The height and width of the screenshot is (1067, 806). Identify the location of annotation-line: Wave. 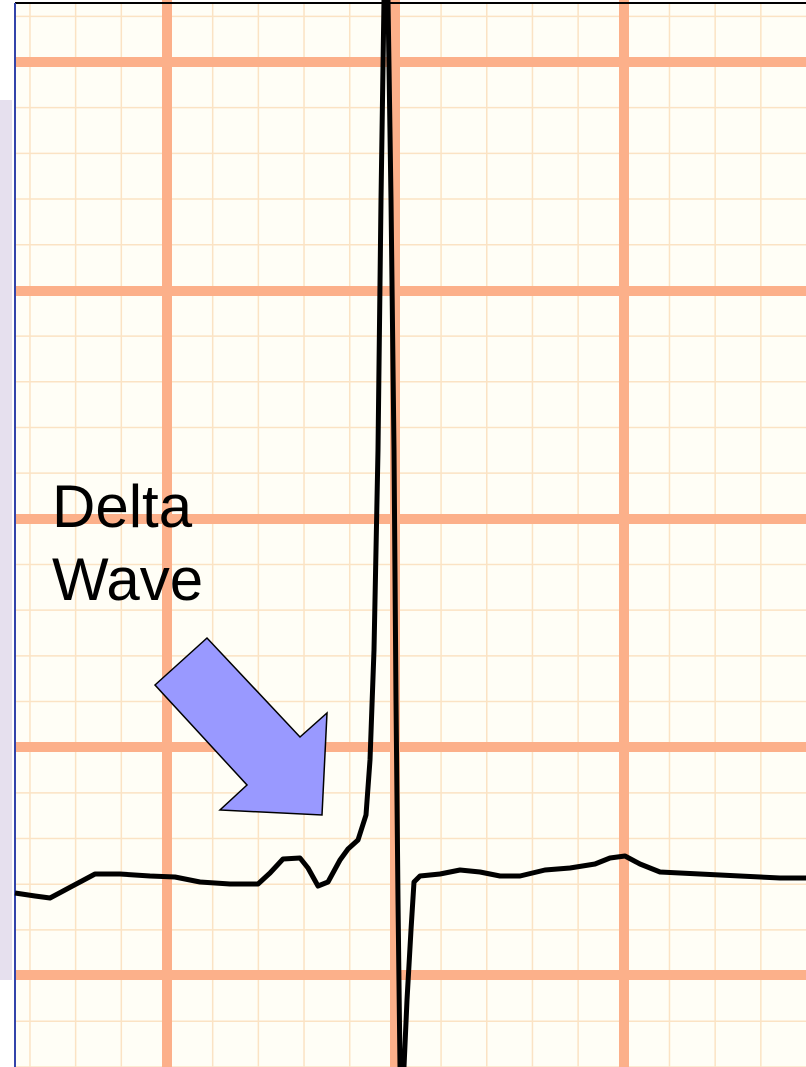
(127, 579).